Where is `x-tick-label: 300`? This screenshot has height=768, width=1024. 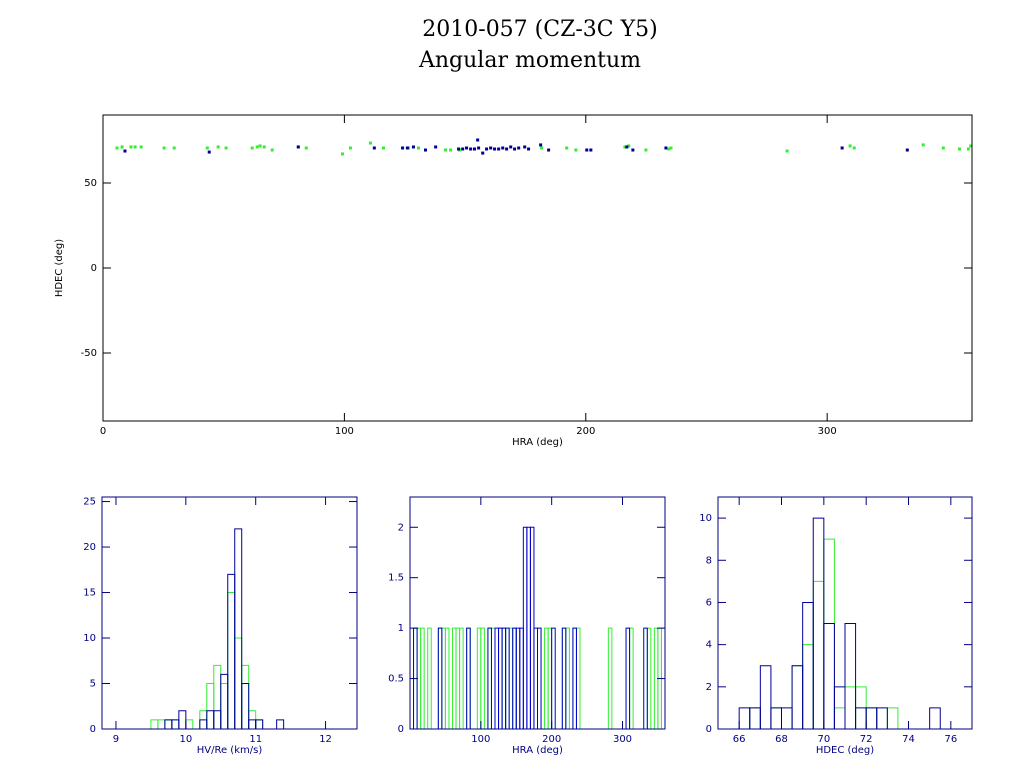 x-tick-label: 300 is located at coordinates (622, 739).